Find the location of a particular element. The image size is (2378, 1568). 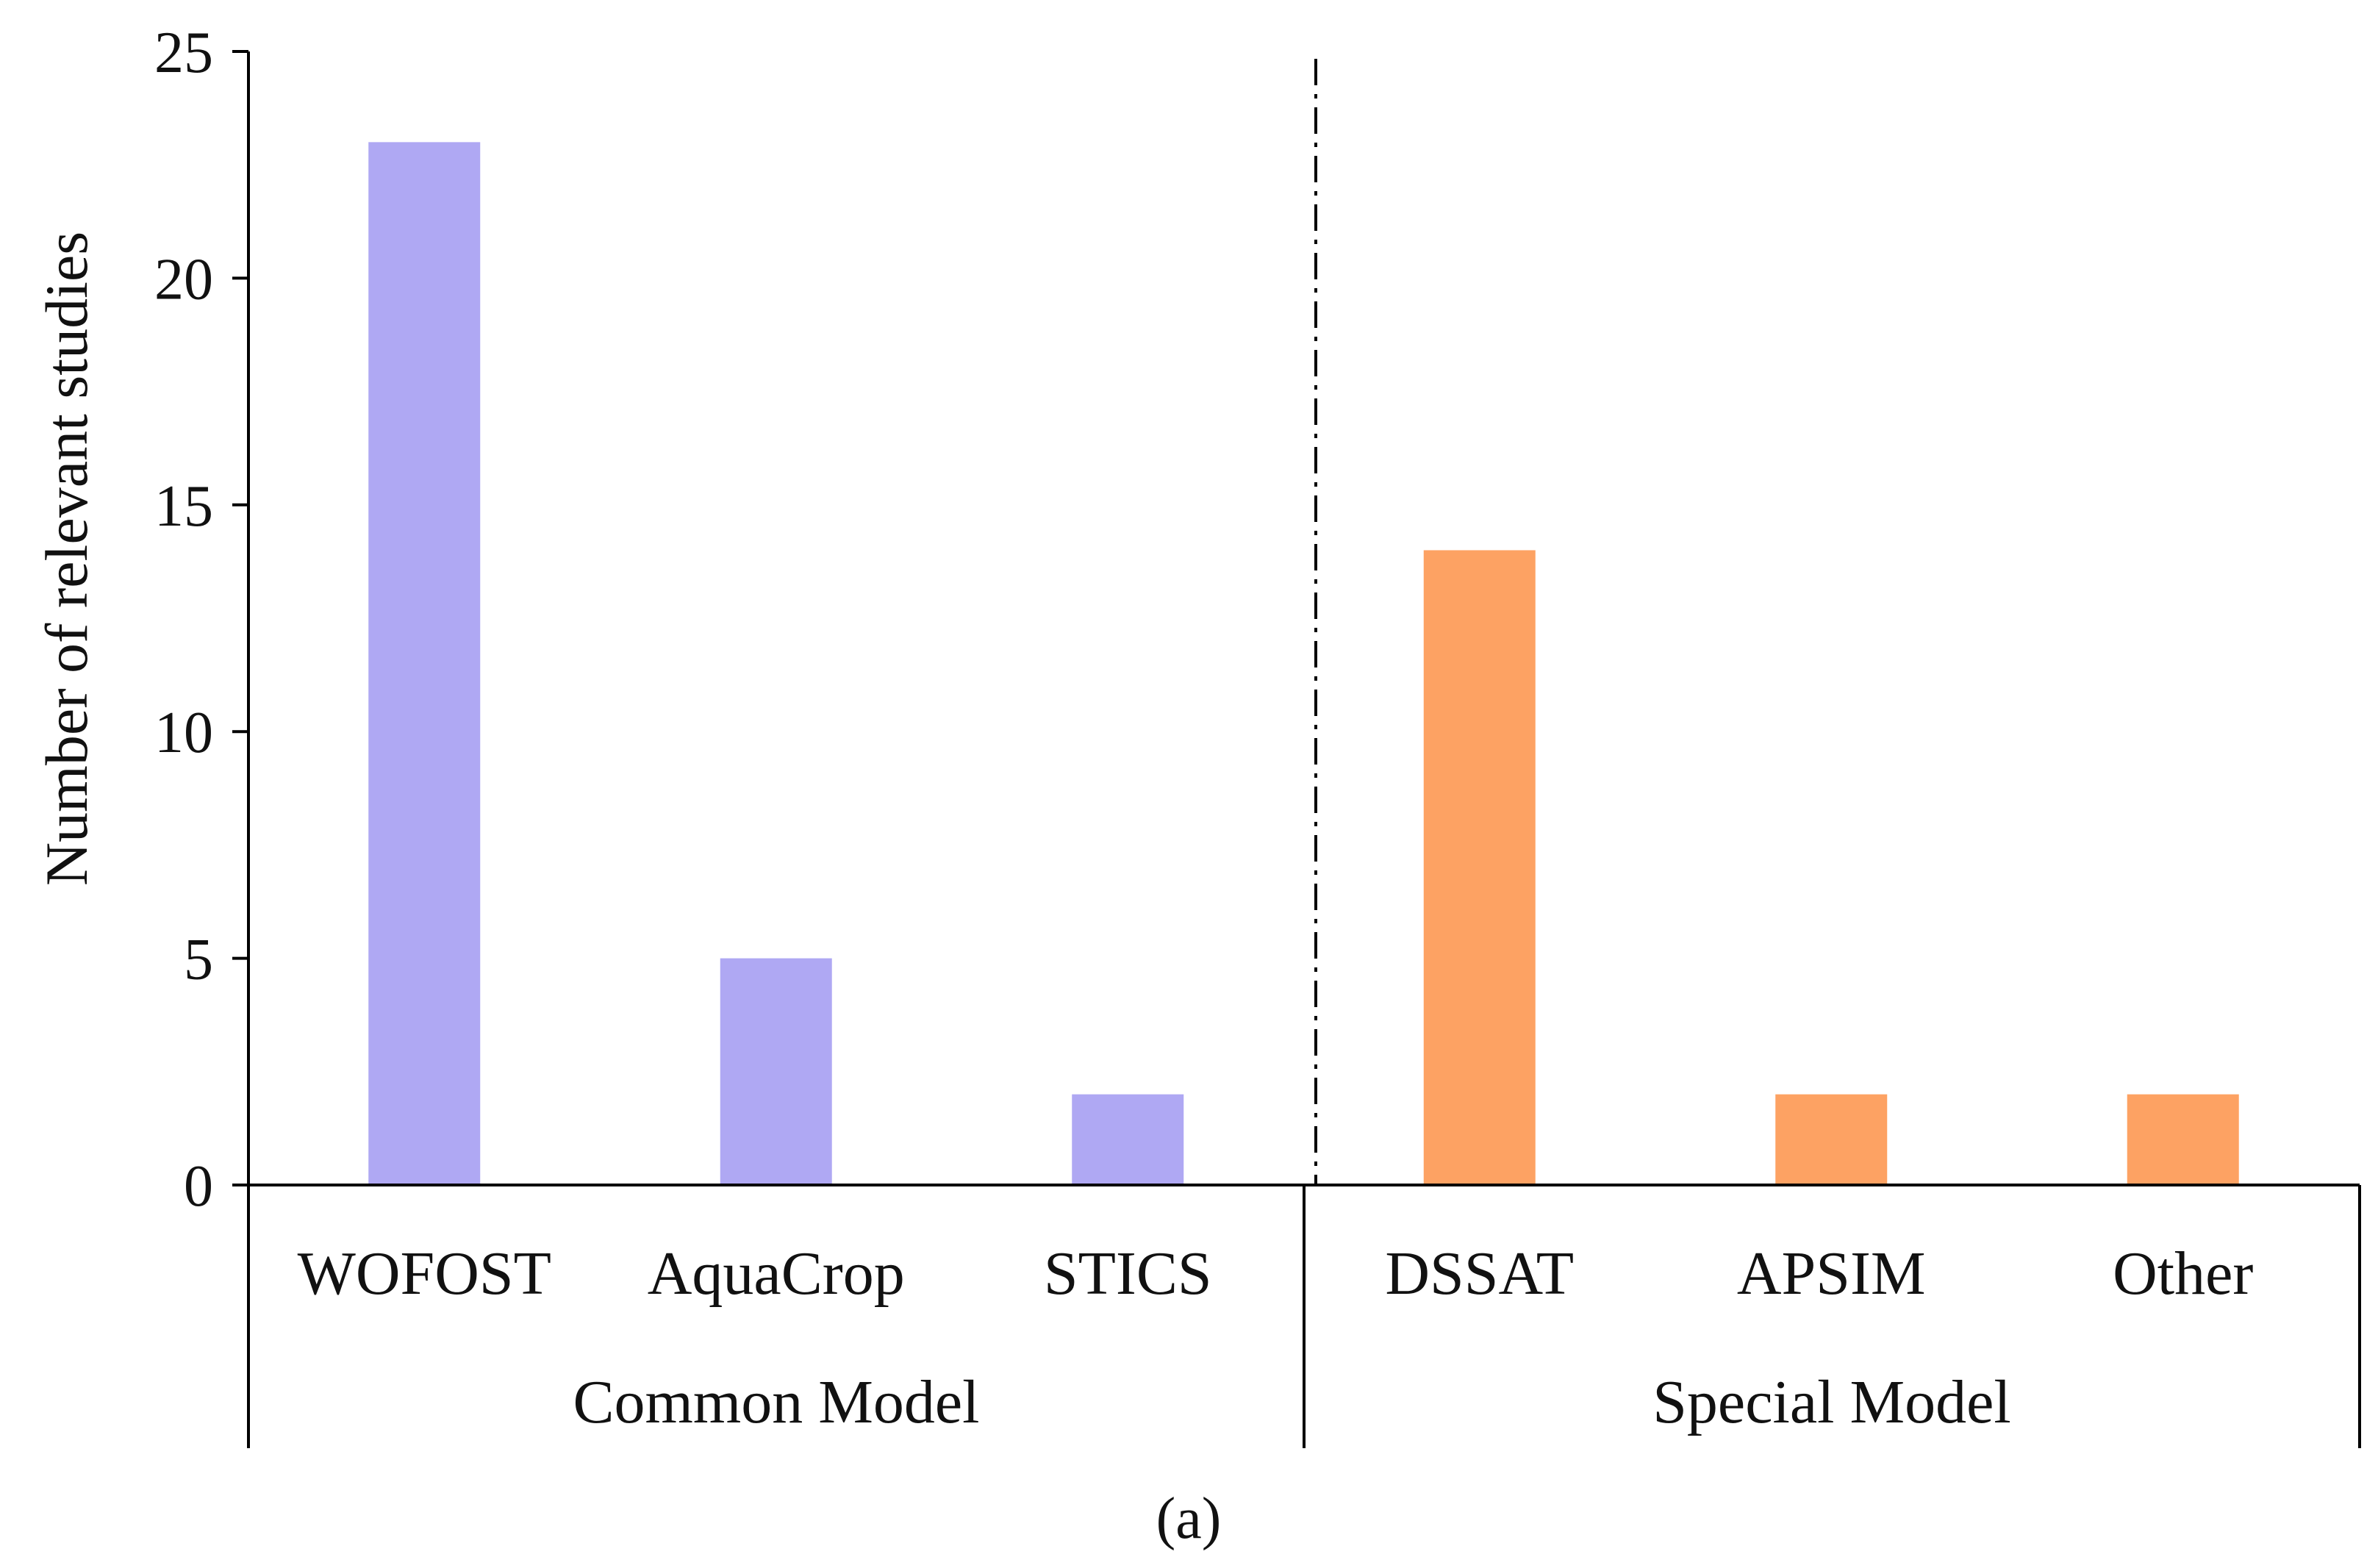

bar-apsim is located at coordinates (1831, 1139).